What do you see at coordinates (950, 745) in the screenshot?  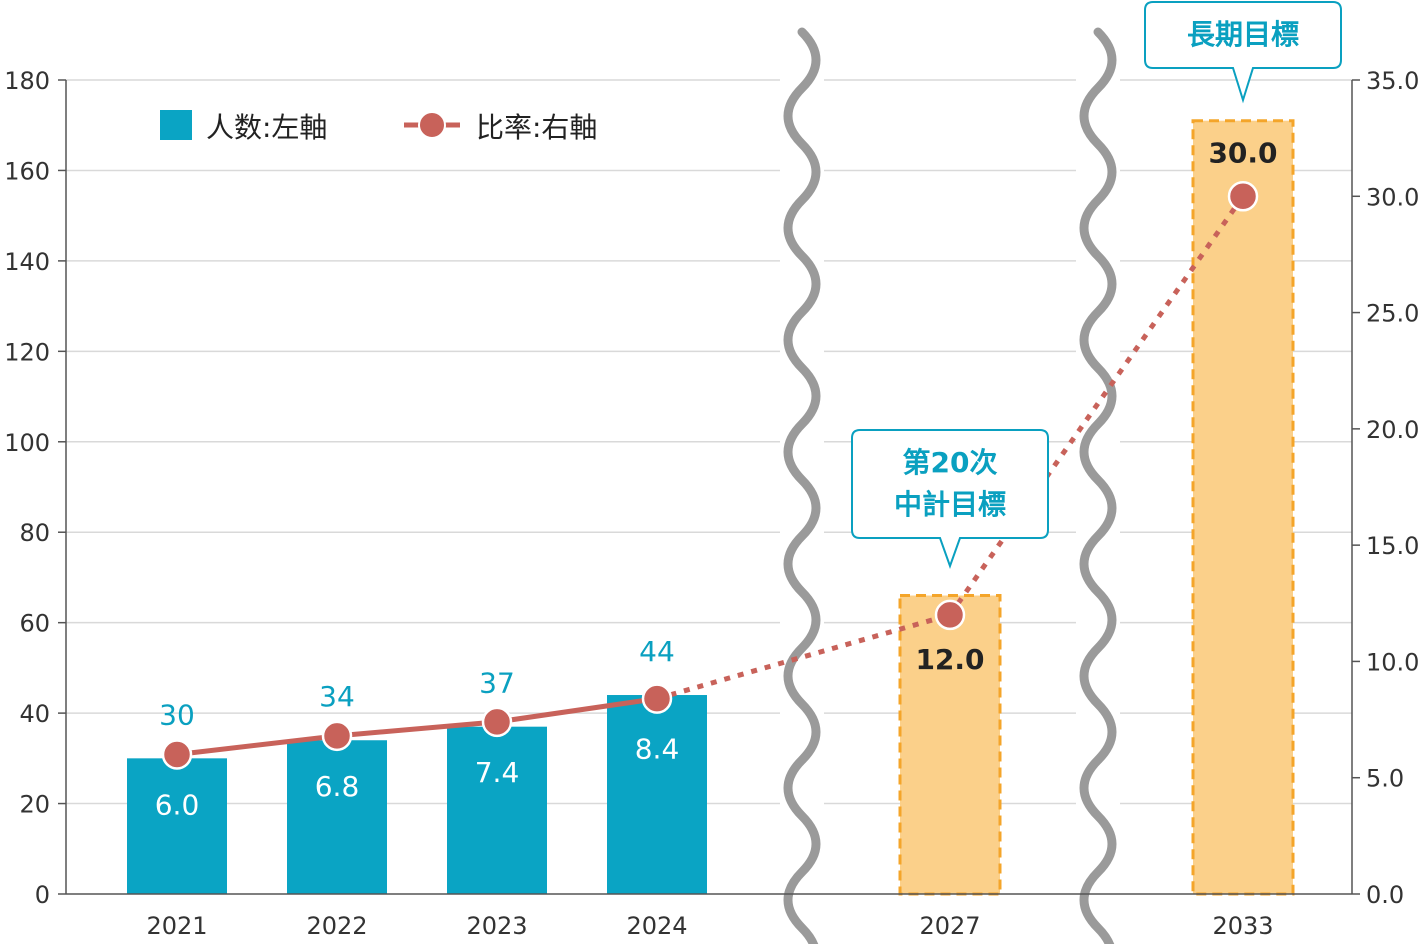 I see `target-bar-2027` at bounding box center [950, 745].